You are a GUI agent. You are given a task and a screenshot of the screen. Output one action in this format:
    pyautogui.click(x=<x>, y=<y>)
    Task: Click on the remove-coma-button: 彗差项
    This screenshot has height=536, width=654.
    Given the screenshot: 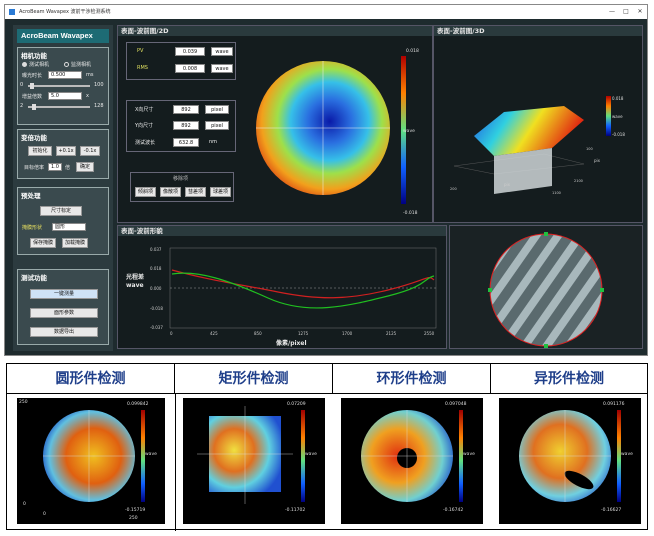 What is the action you would take?
    pyautogui.click(x=195, y=192)
    